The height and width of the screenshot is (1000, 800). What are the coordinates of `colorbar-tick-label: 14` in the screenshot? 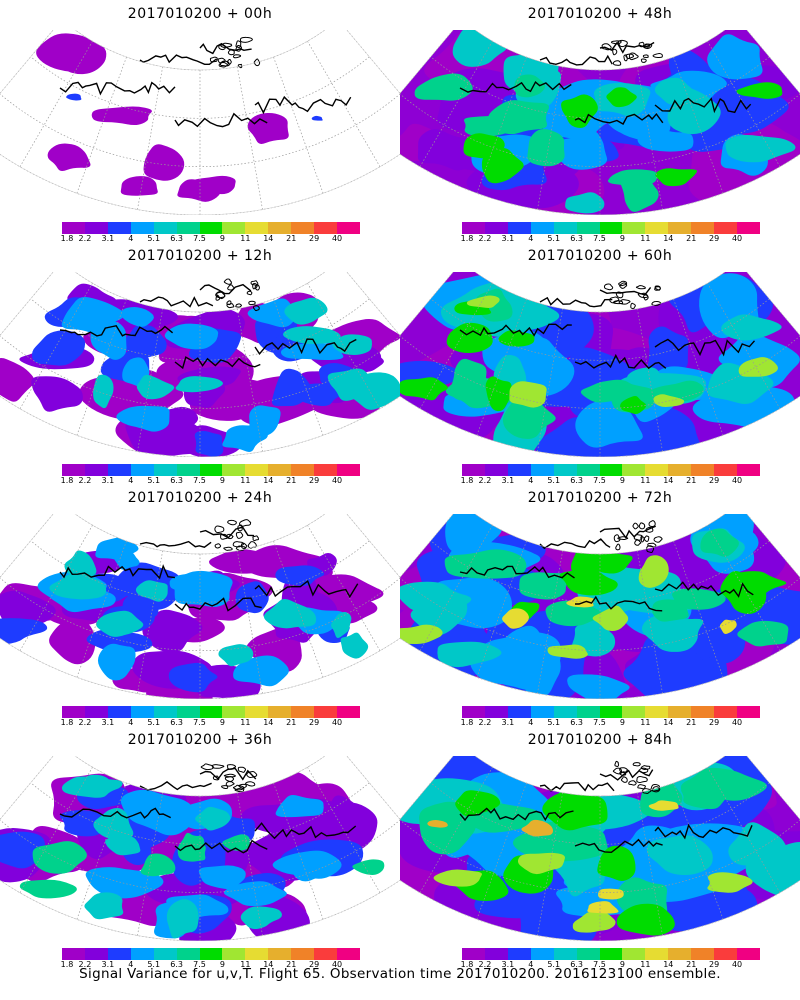 It's located at (668, 480).